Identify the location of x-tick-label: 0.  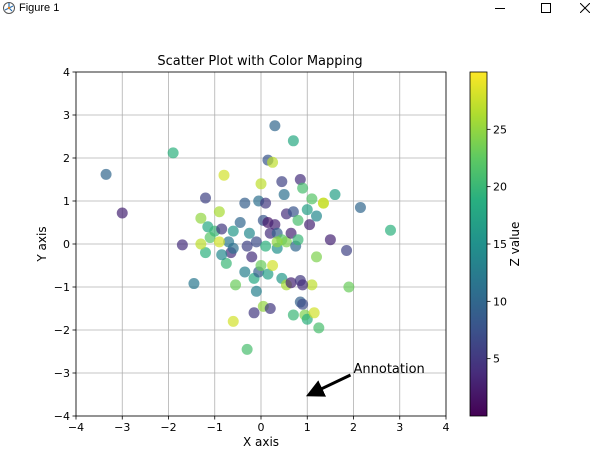
(261, 427).